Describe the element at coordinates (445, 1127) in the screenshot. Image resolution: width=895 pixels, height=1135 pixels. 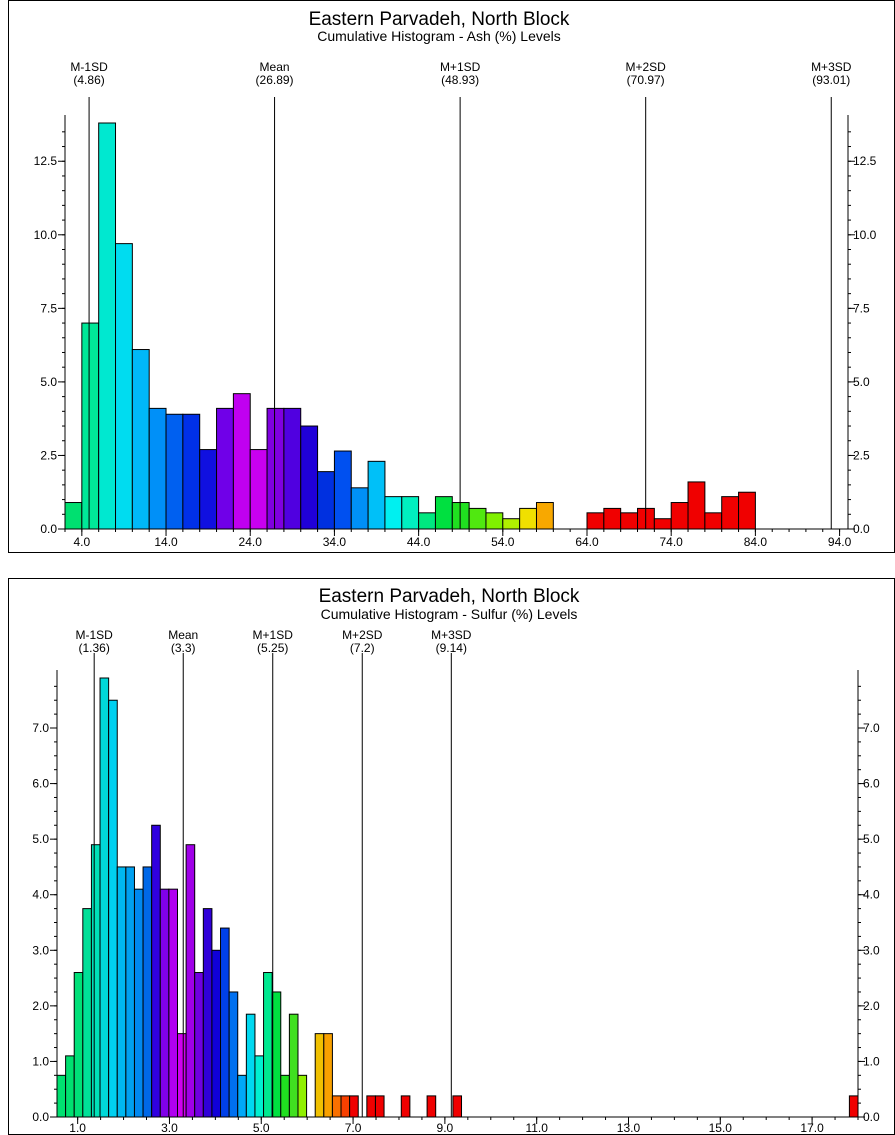
I see `x-tick-label: 9.0` at that location.